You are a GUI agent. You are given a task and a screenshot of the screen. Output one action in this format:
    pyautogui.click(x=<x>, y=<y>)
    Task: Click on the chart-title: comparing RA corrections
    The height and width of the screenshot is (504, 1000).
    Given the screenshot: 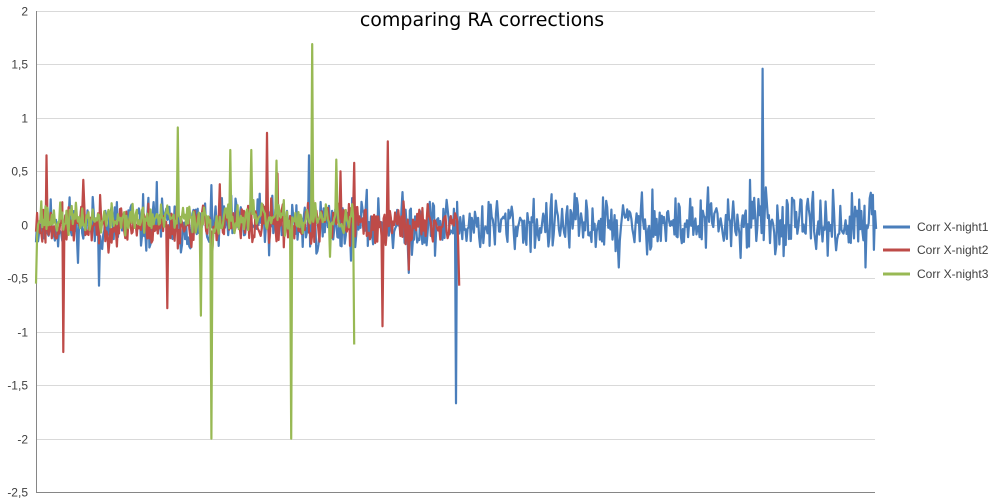 What is the action you would take?
    pyautogui.click(x=482, y=20)
    